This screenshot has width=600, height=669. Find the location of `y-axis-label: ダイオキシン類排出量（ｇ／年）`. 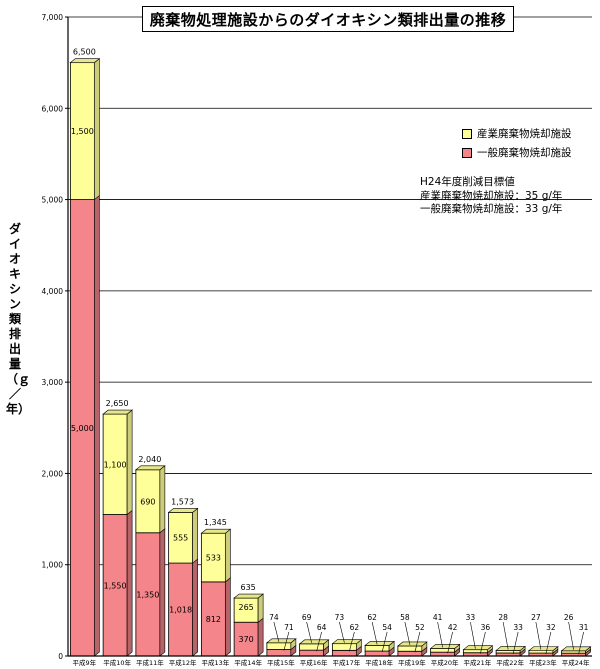

y-axis-label: ダイオキシン類排出量（ｇ／年） is located at coordinates (18, 319).